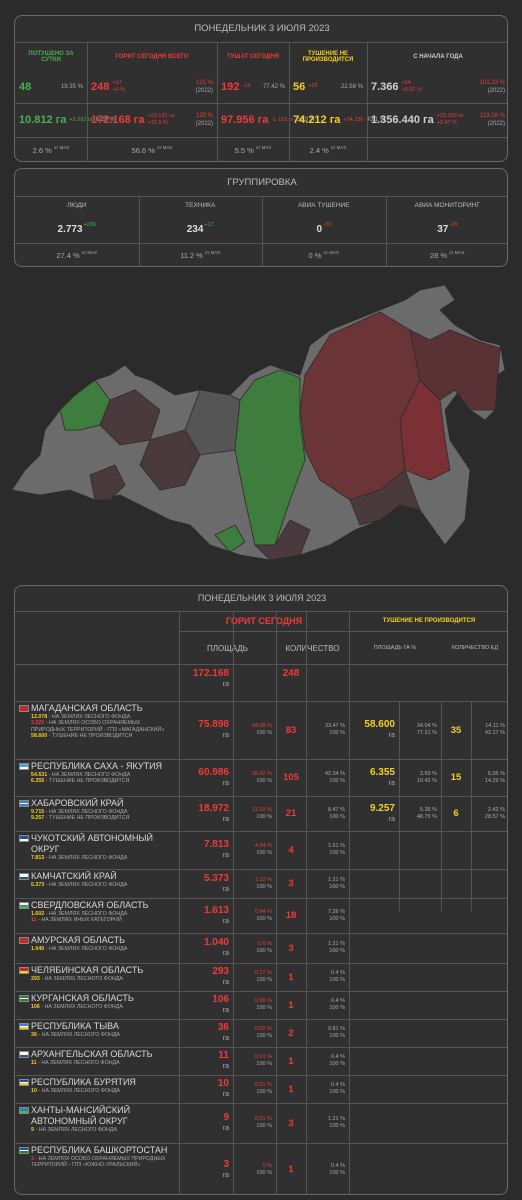  I want to click on metric-delta: +33.360 га, so click(450, 116).